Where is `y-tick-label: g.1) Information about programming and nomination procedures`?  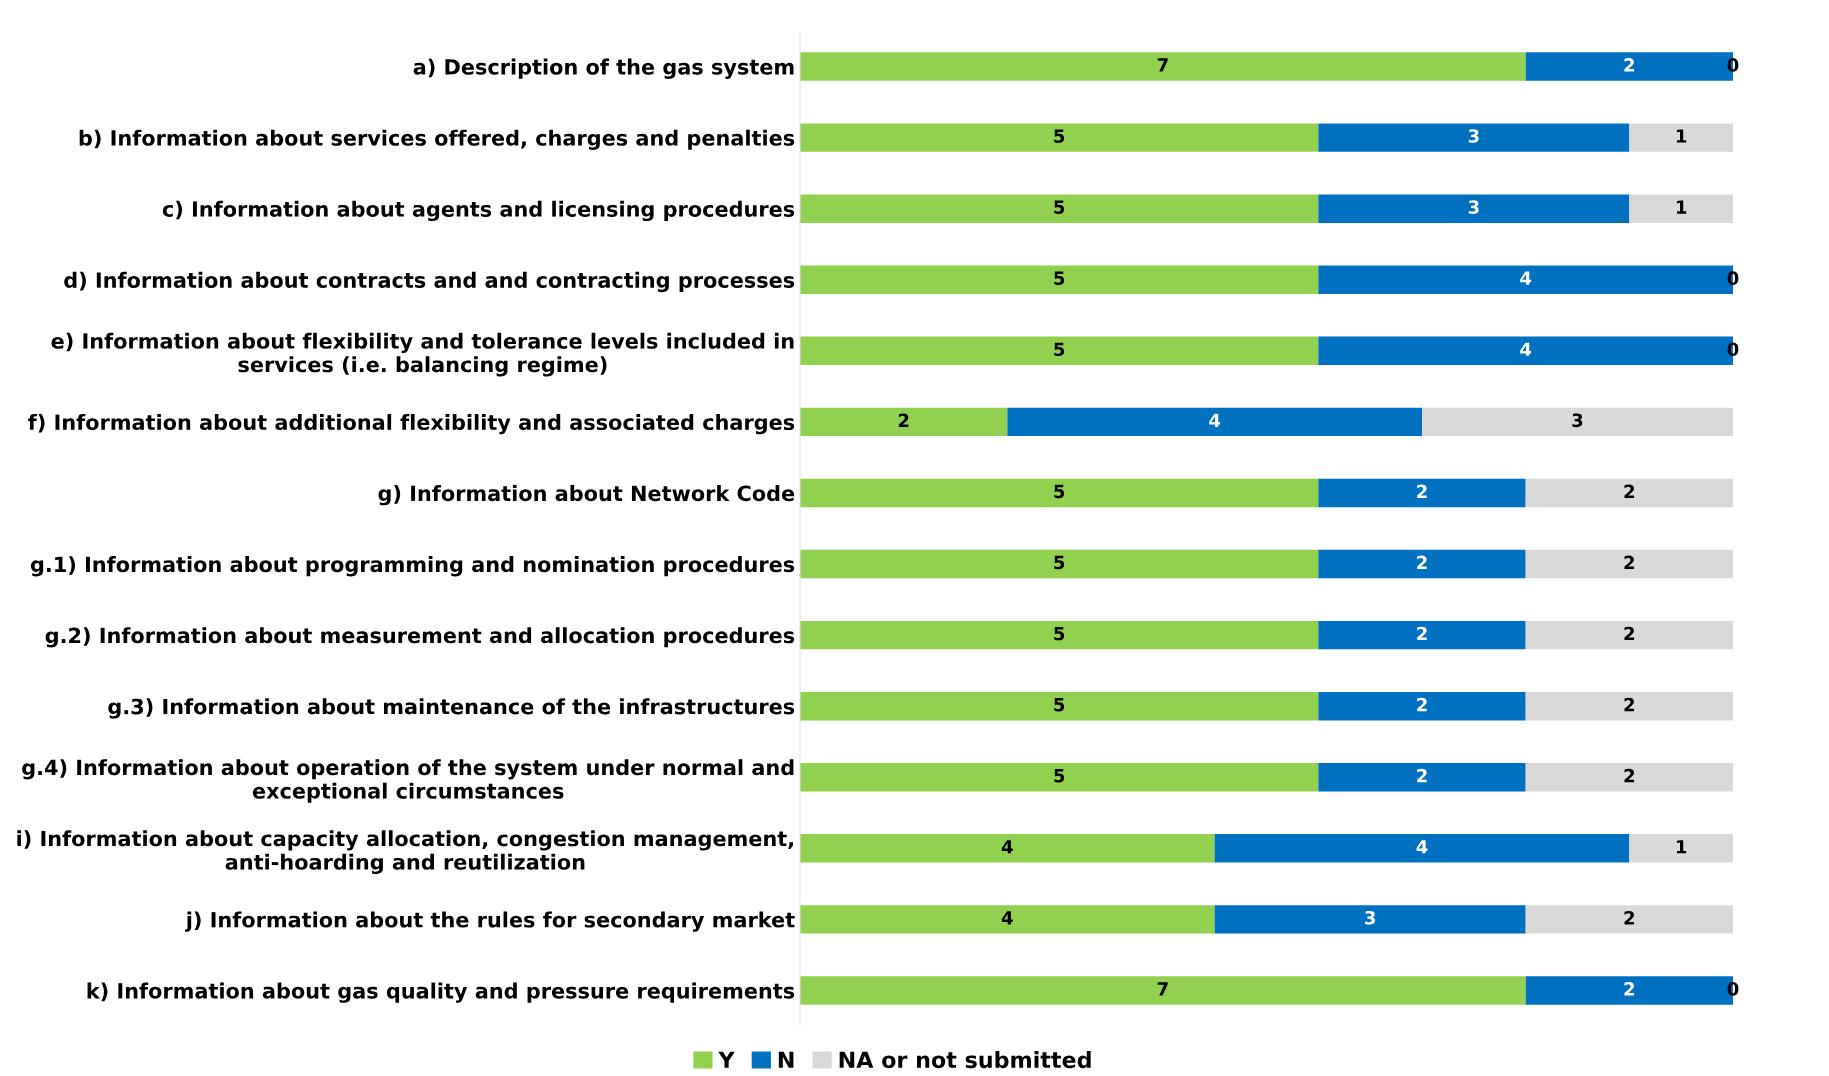 y-tick-label: g.1) Information about programming and nomination procedures is located at coordinates (412, 566).